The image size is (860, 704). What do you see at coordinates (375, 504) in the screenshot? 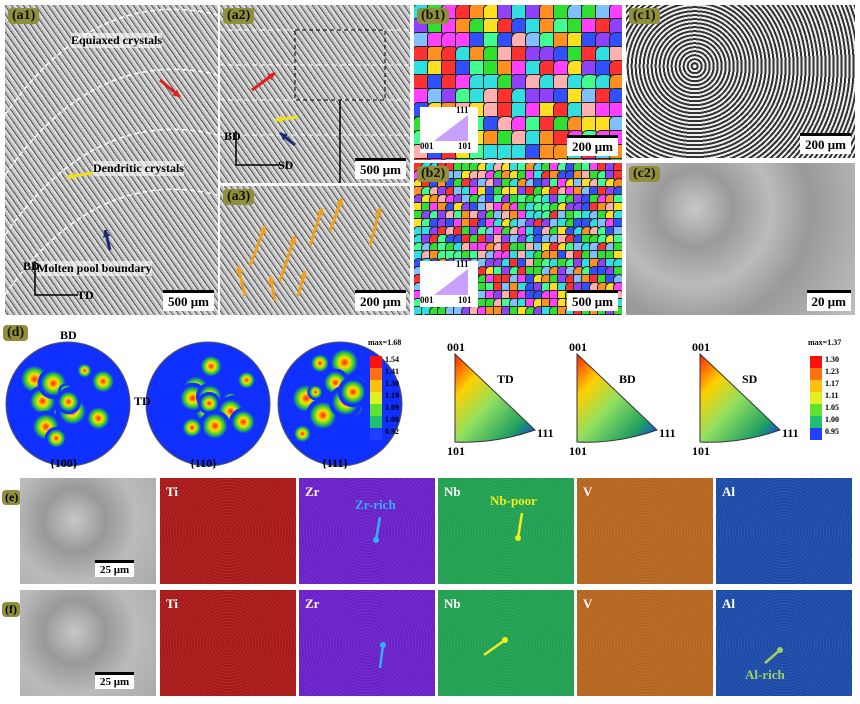
I see `annotation: Zr-rich` at bounding box center [375, 504].